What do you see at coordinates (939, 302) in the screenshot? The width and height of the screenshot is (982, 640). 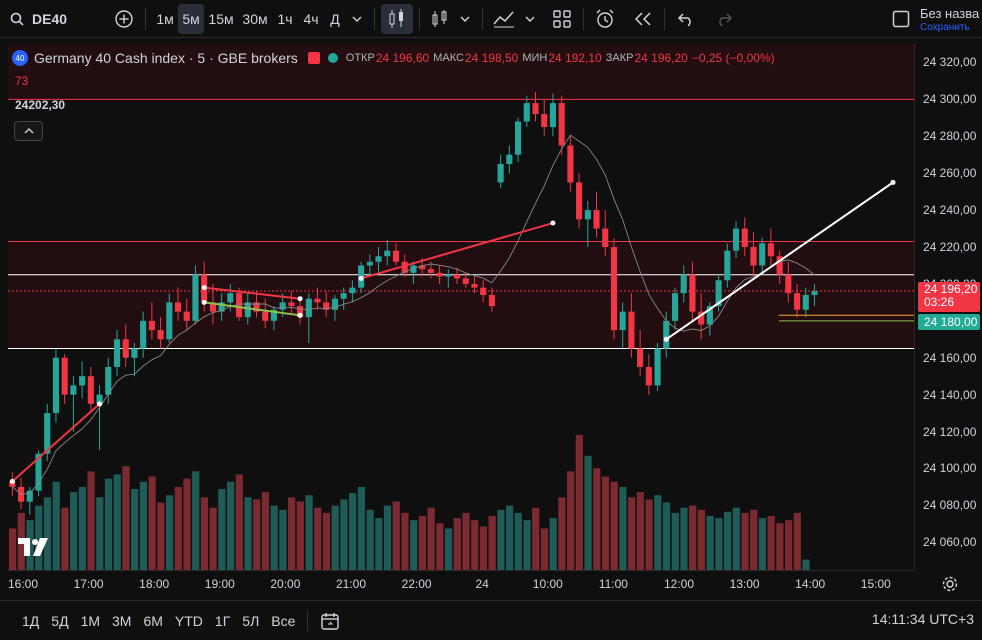 I see `bar-countdown: 03:26` at bounding box center [939, 302].